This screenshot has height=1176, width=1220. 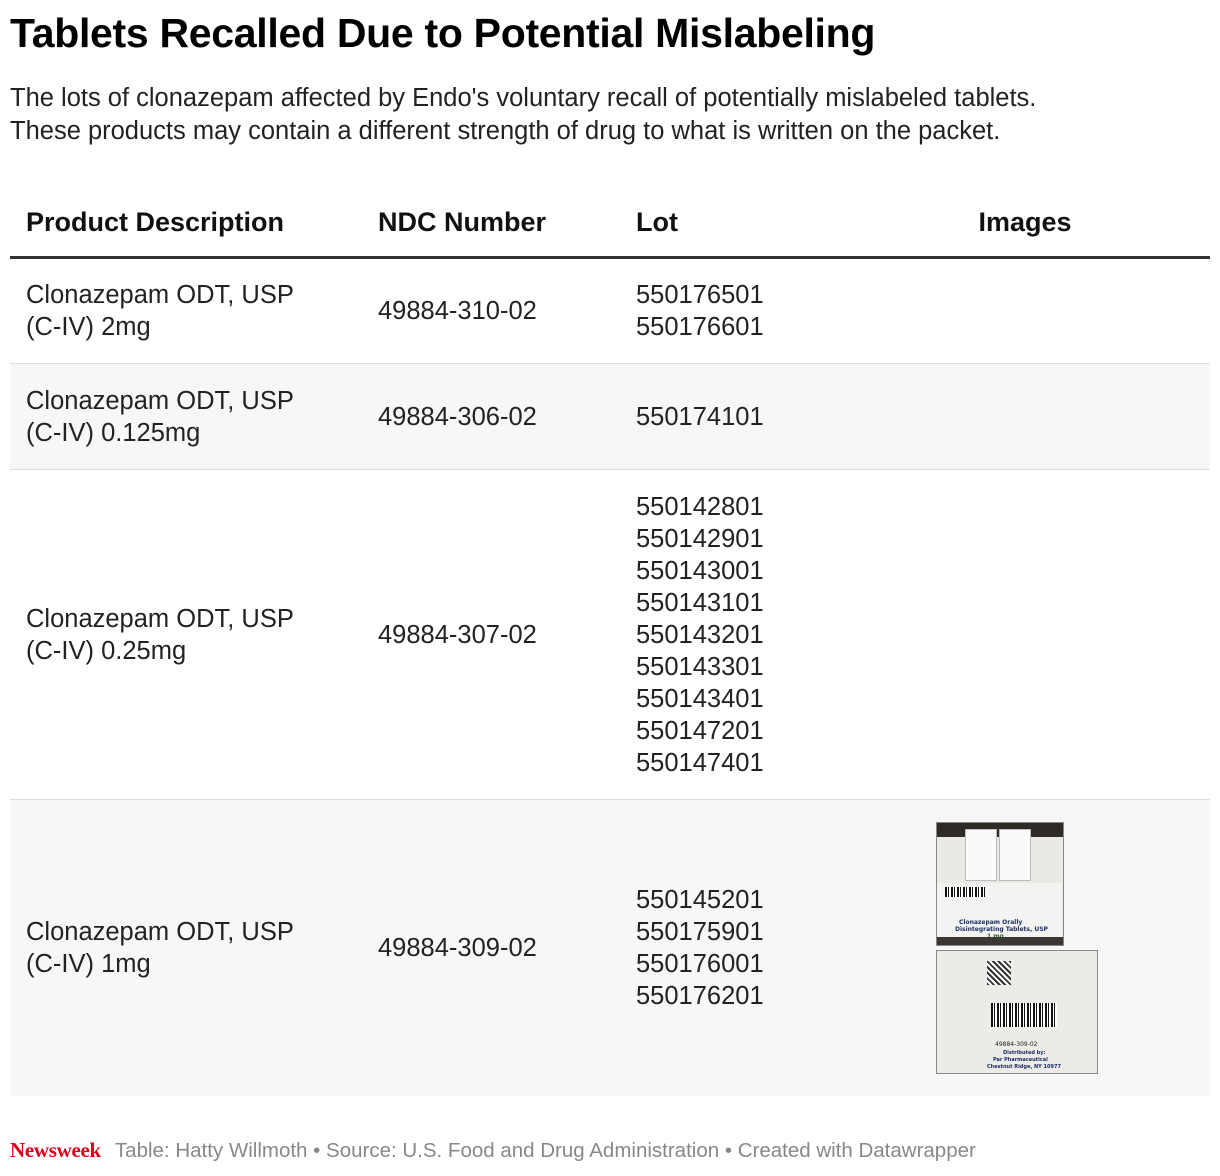 What do you see at coordinates (1025, 221) in the screenshot?
I see `header-images-label: Images` at bounding box center [1025, 221].